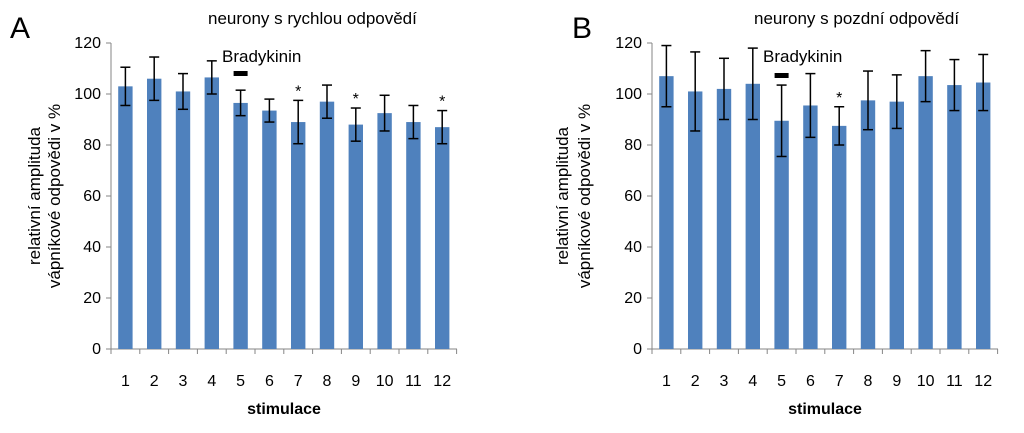 Image resolution: width=1024 pixels, height=433 pixels. Describe the element at coordinates (856, 18) in the screenshot. I see `chart-title: neurony s pozdní odpovědí` at that location.